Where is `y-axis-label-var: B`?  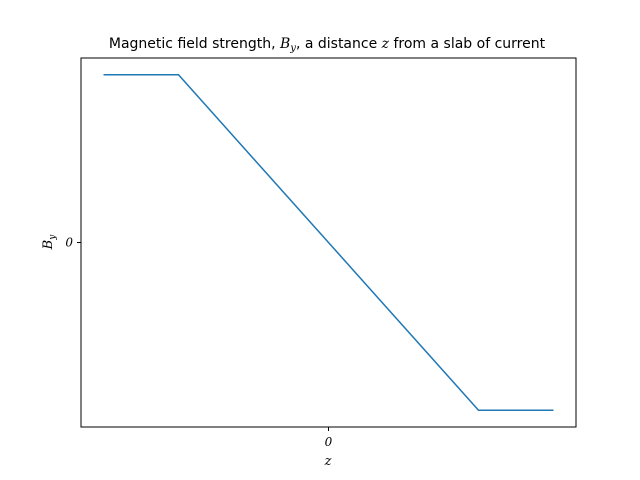
y-axis-label-var: B is located at coordinates (48, 245).